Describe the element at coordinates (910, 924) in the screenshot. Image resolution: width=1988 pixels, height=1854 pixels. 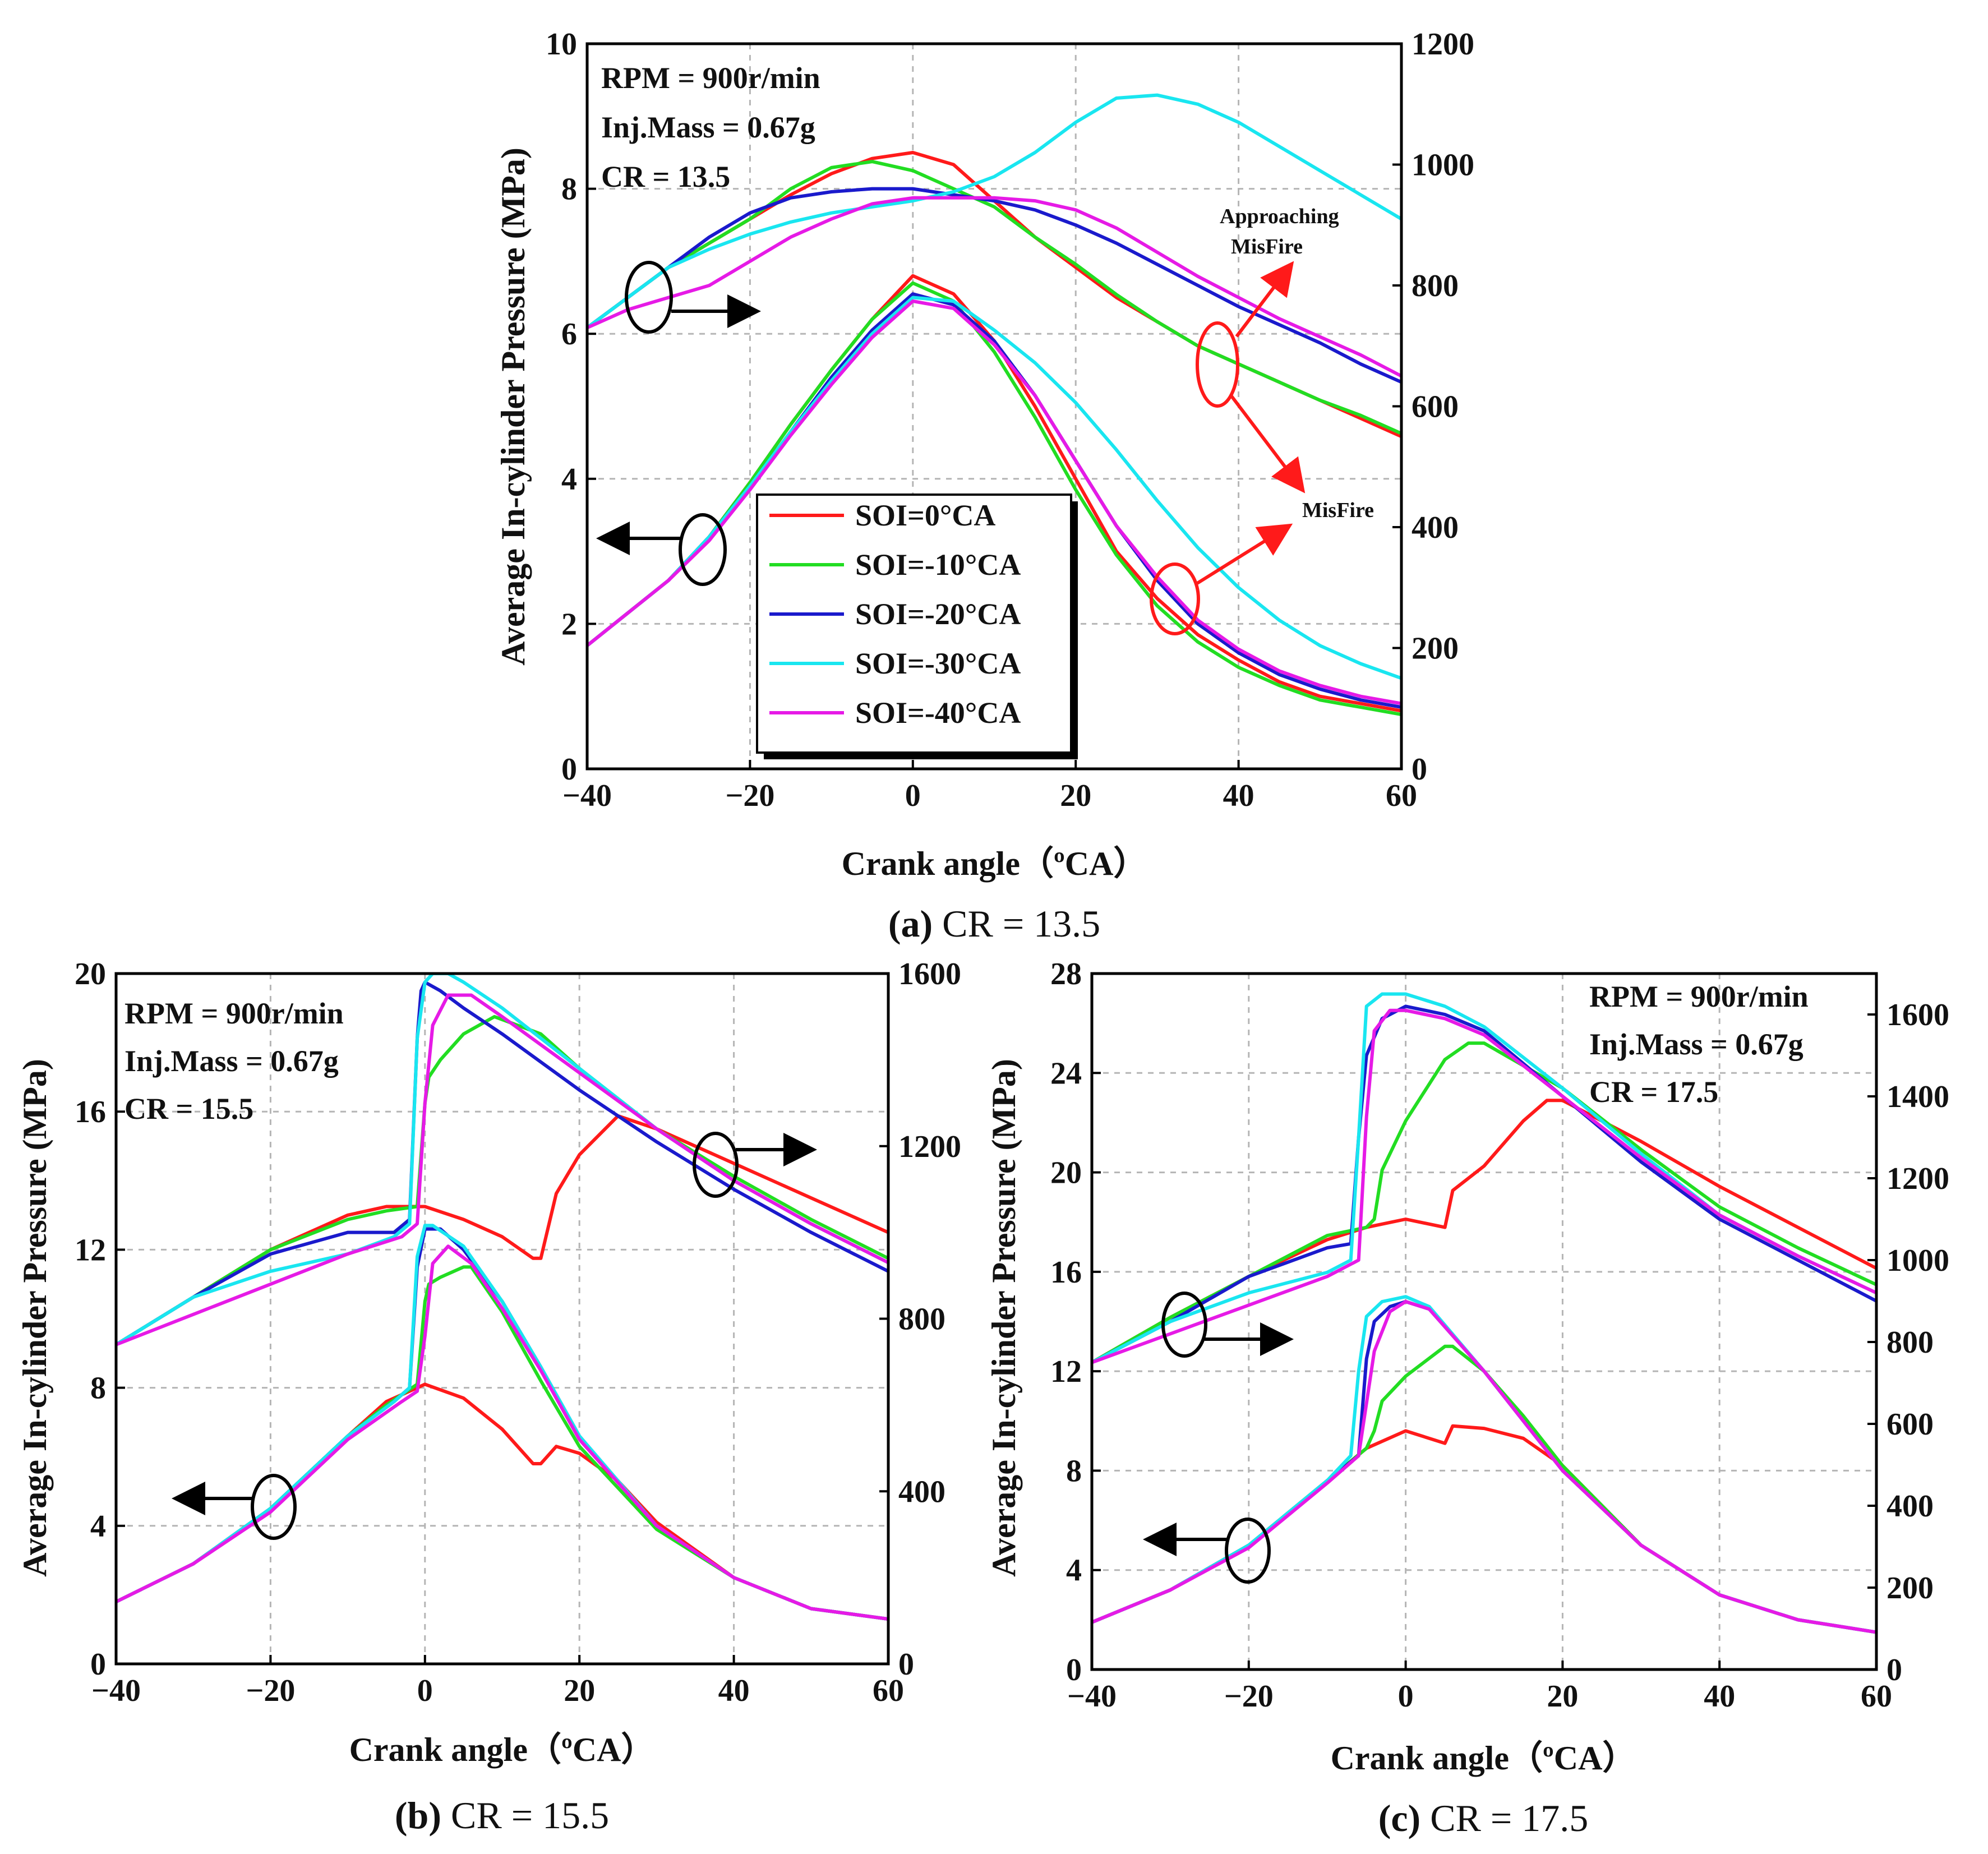
I see `panel-a-caption-label: (a)` at that location.